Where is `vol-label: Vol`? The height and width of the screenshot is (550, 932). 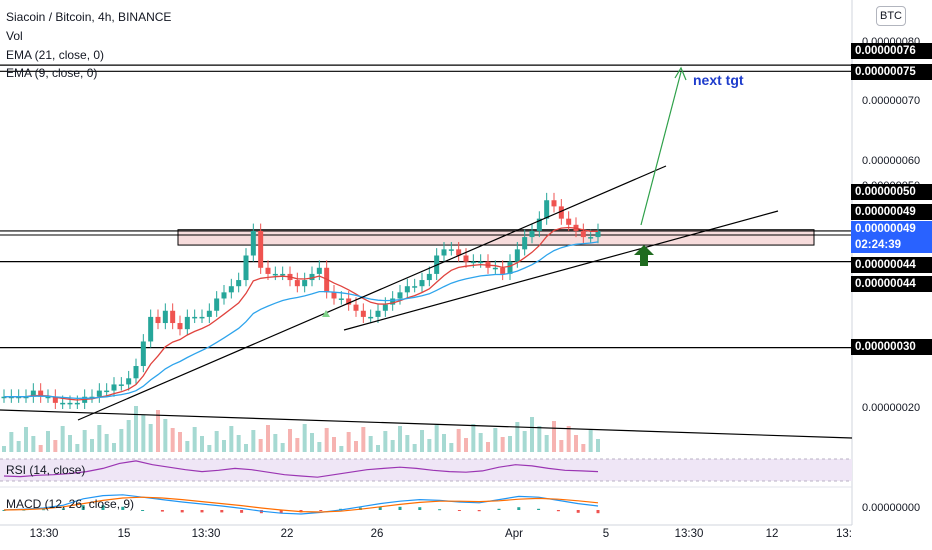 vol-label: Vol is located at coordinates (14, 36).